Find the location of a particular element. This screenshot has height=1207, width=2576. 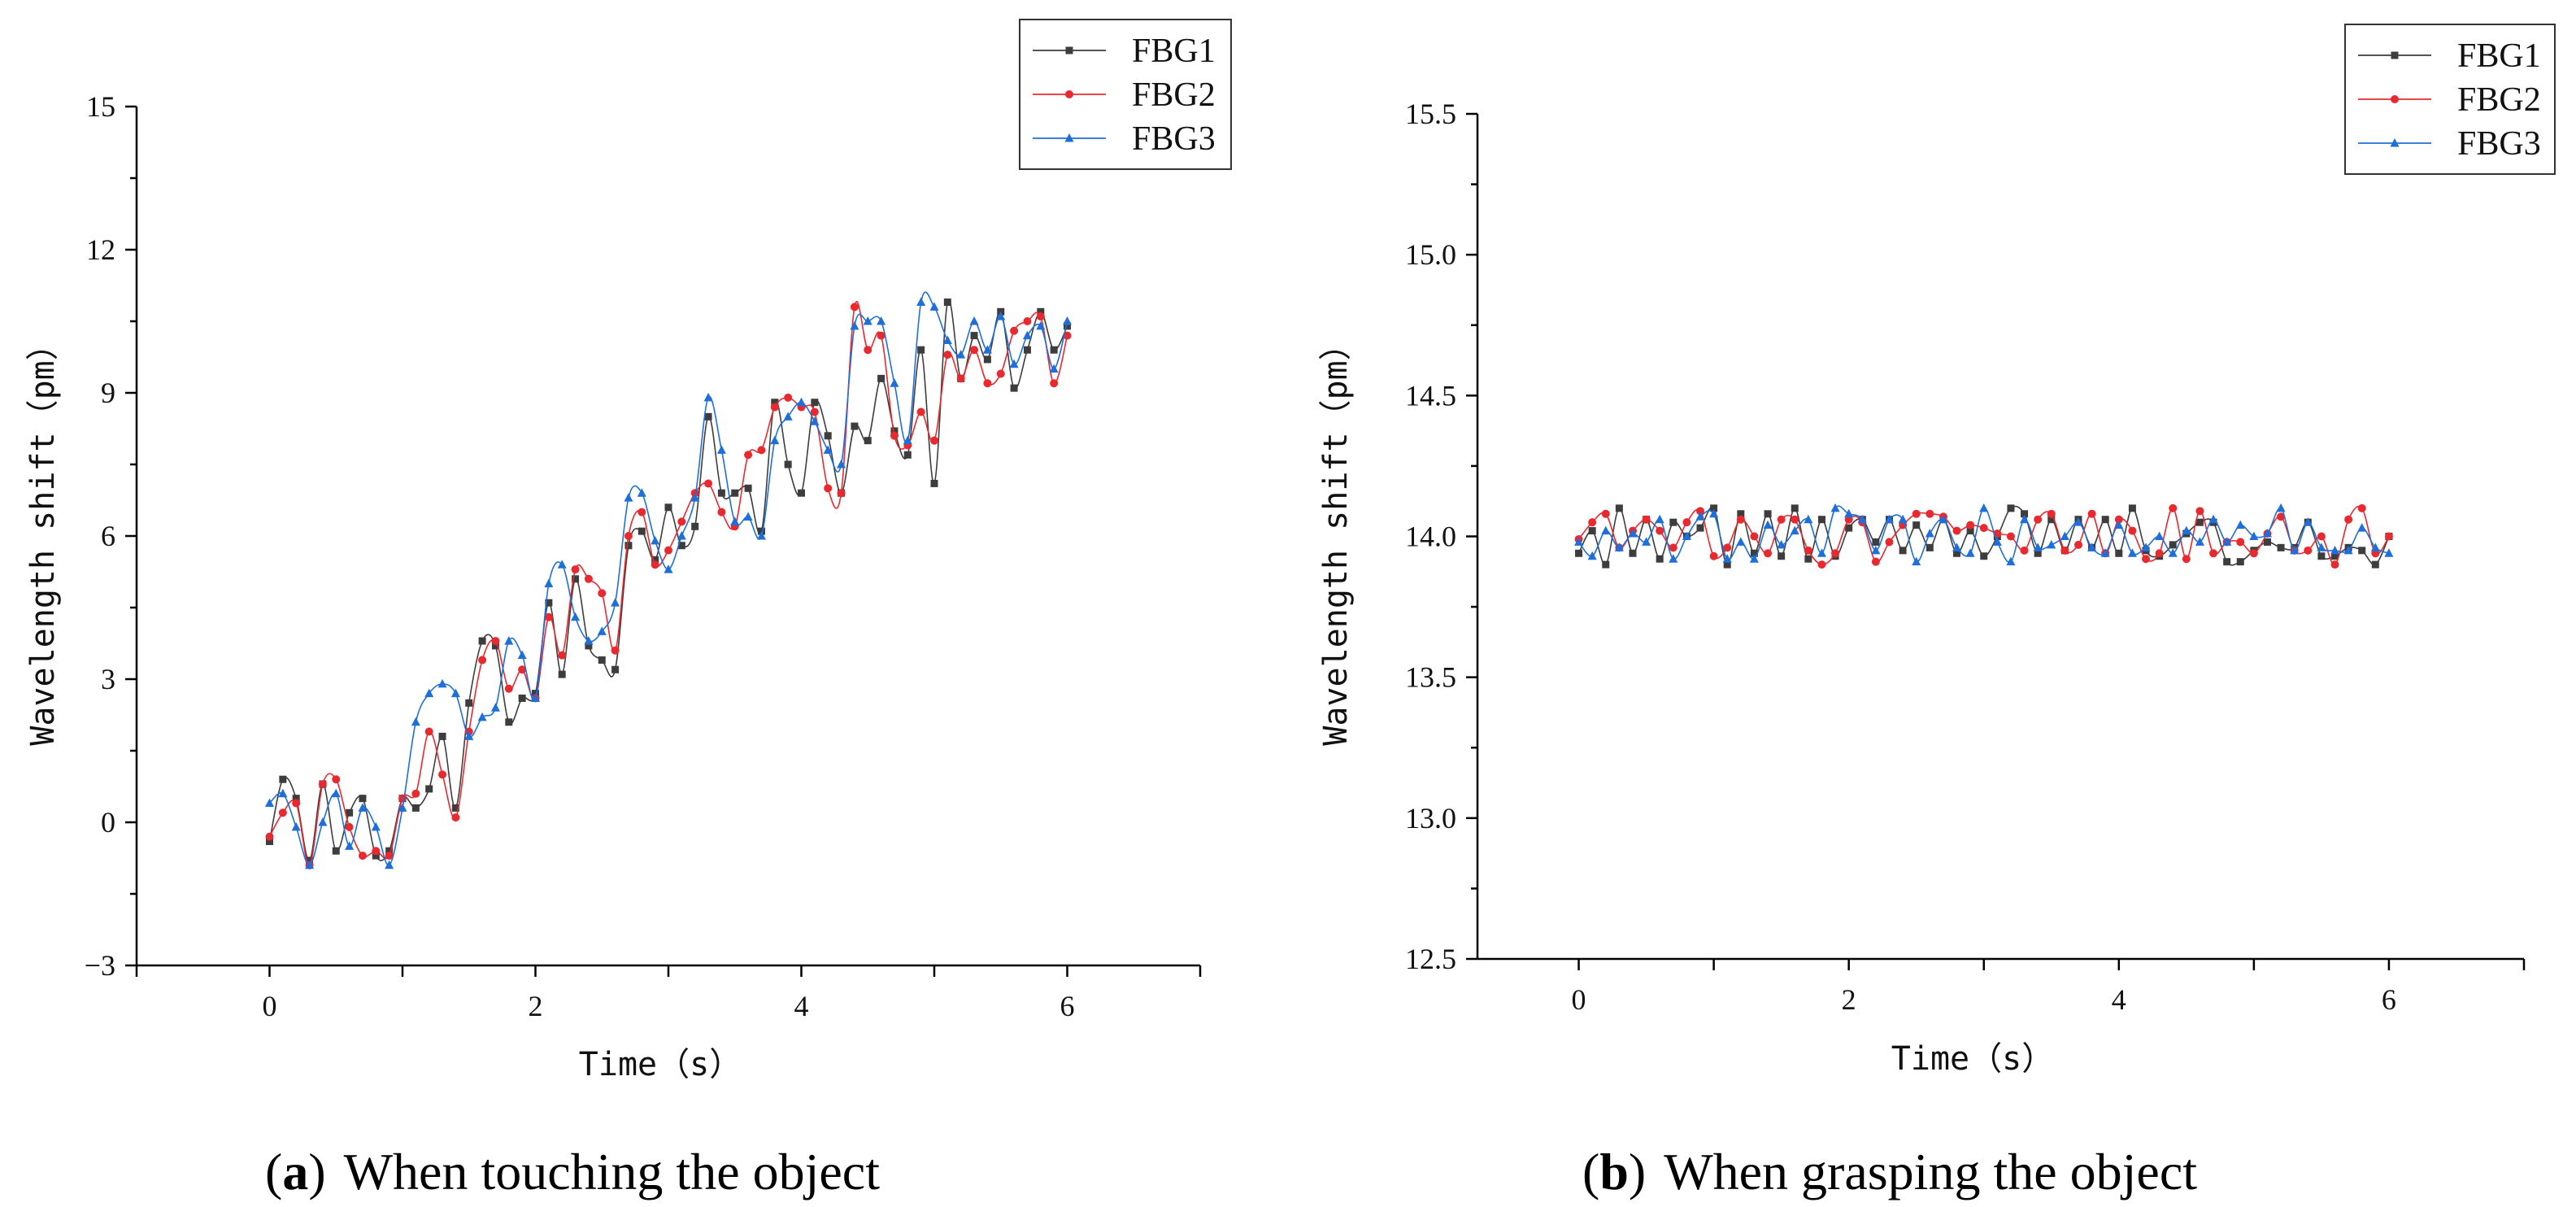

panel-a-caption-text: (a) When touching the object is located at coordinates (572, 1171).